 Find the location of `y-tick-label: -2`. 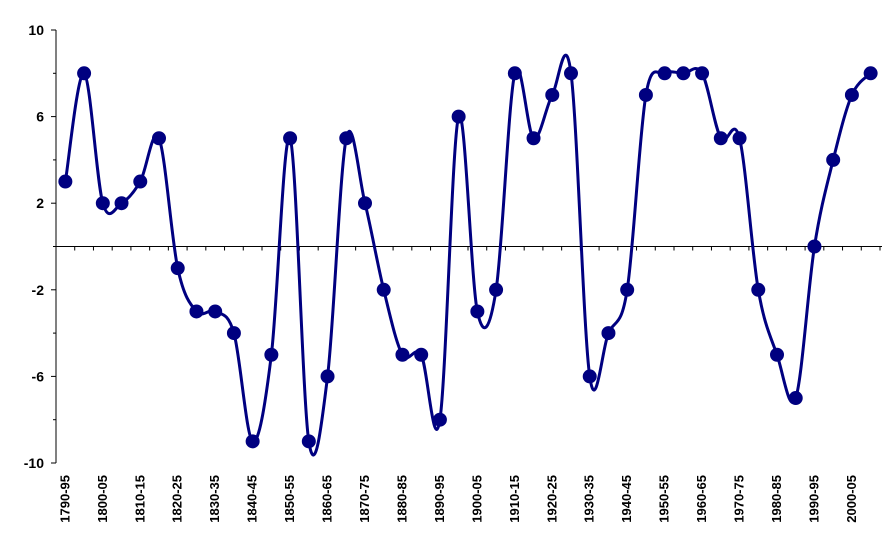

y-tick-label: -2 is located at coordinates (38, 290).